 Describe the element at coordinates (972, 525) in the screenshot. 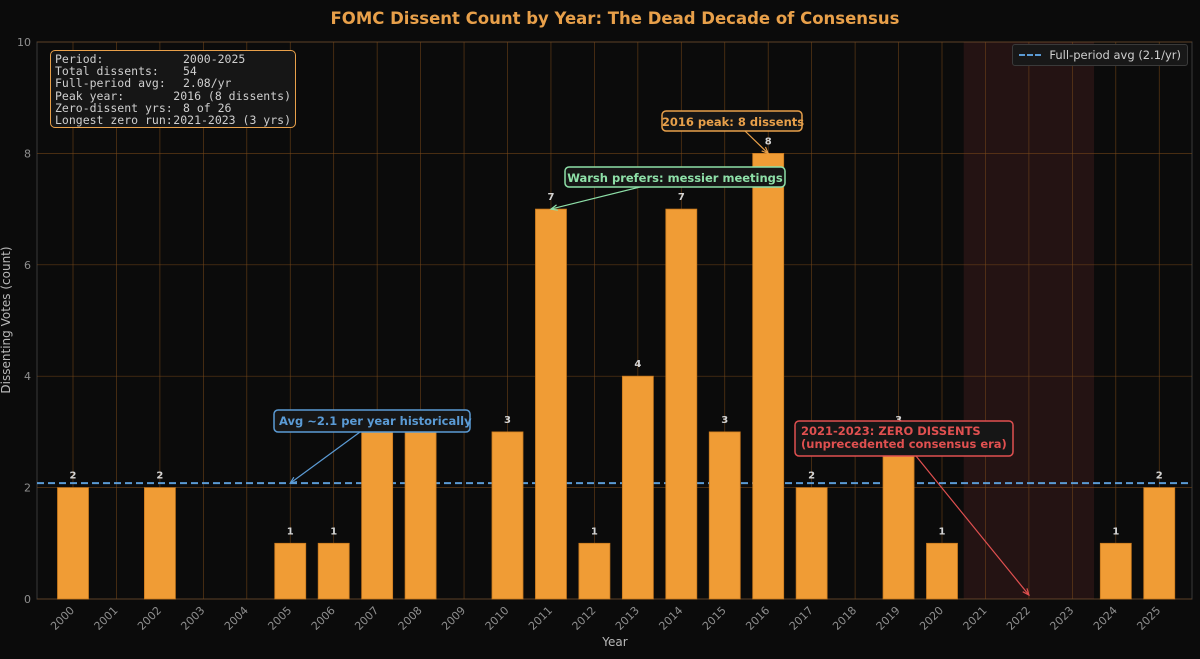

I see `annotation-arrow-zero` at that location.